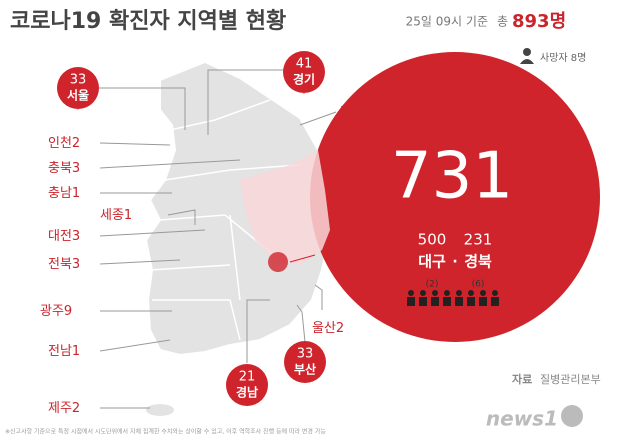 This screenshot has width=620, height=443. I want to click on region-label: 충남1, so click(64, 193).